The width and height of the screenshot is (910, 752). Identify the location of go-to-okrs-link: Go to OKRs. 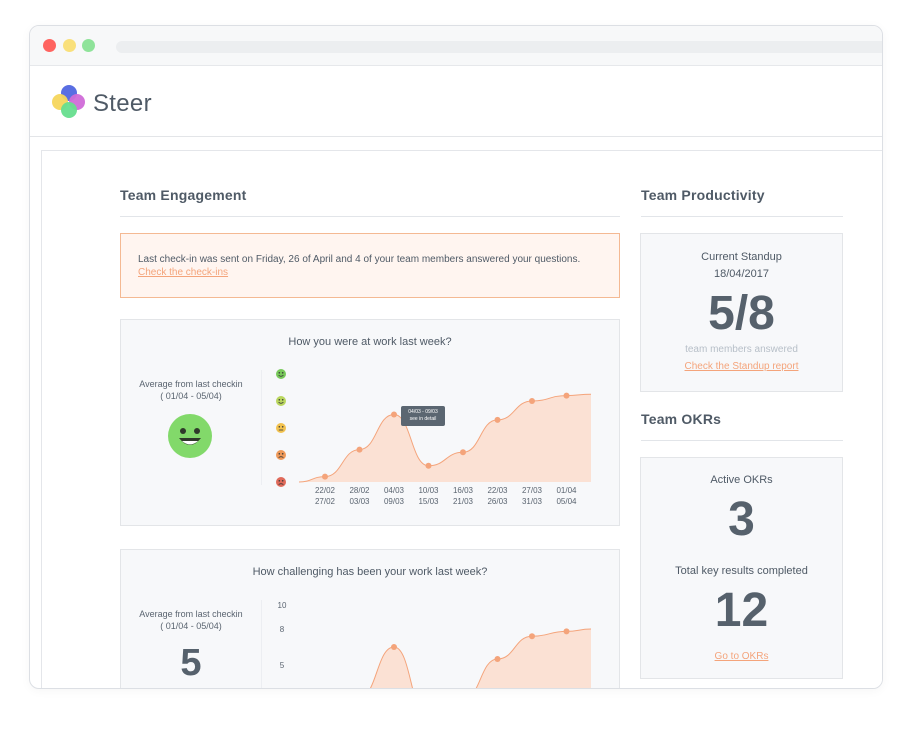
(741, 656).